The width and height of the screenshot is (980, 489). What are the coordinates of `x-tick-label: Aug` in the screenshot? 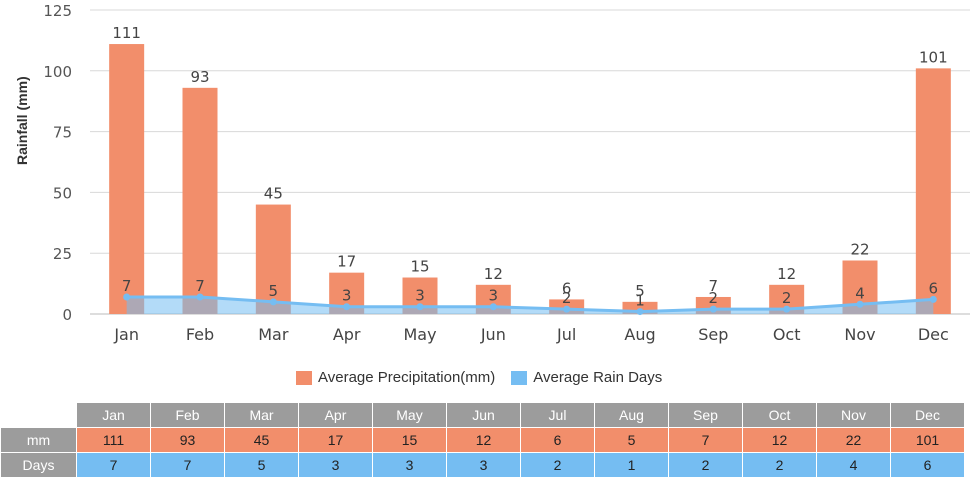 It's located at (639, 334).